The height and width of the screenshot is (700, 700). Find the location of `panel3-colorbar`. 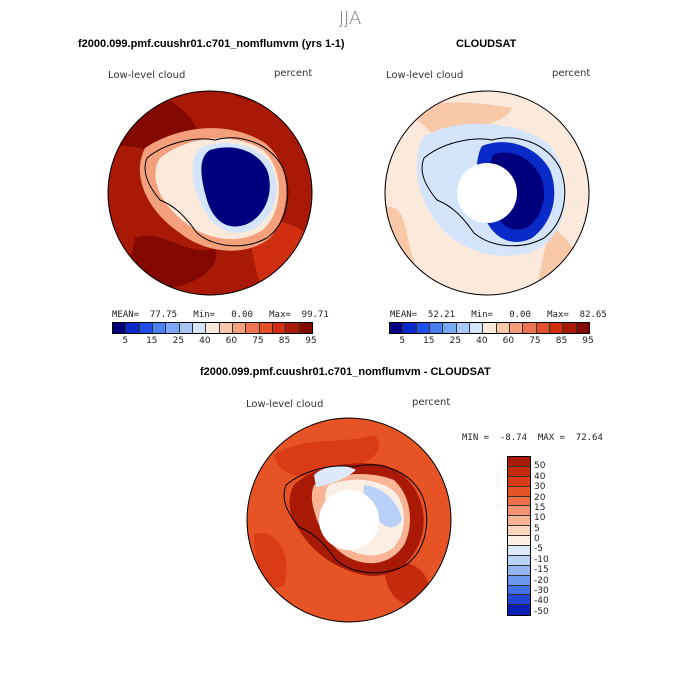

panel3-colorbar is located at coordinates (519, 536).